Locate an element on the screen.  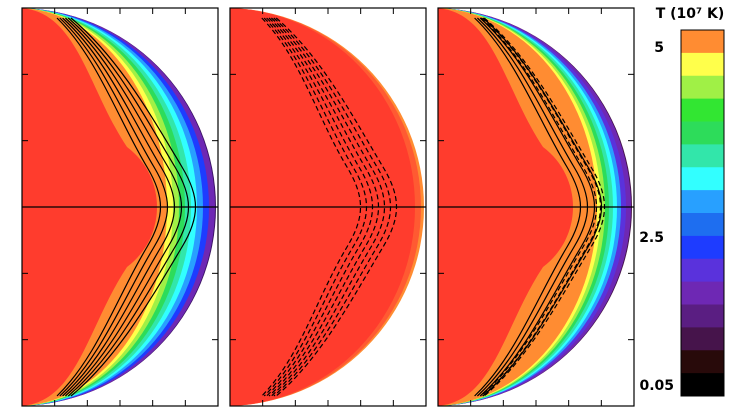
colorbar-tick-0.05: 0.05 is located at coordinates (656, 386).